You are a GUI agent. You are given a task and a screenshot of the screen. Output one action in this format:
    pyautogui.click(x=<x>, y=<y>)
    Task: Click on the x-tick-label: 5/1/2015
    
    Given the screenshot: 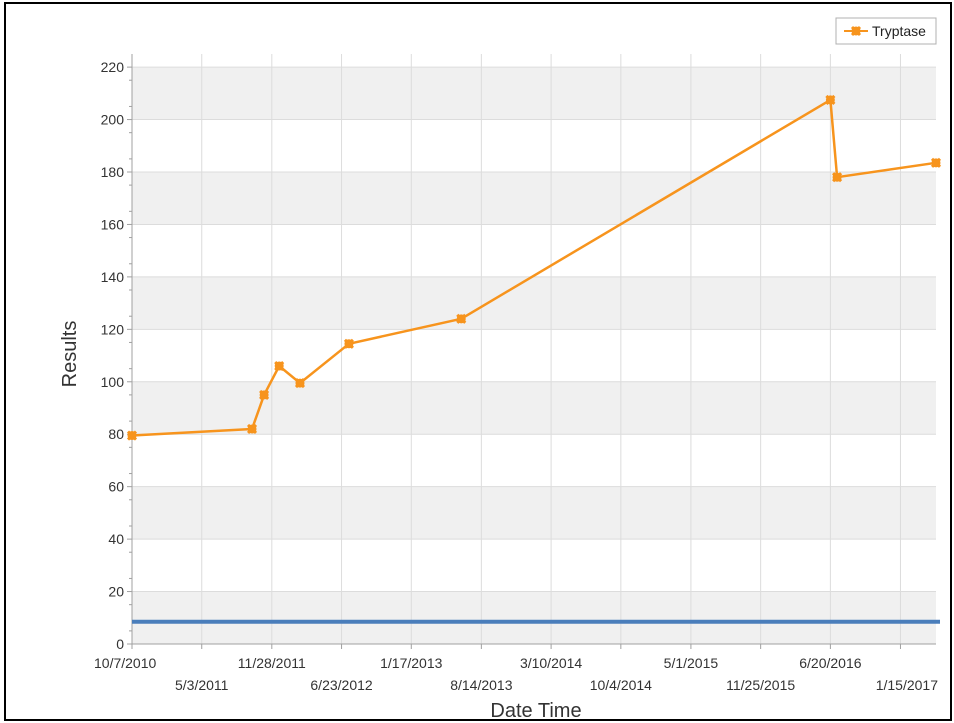 What is the action you would take?
    pyautogui.click(x=691, y=663)
    